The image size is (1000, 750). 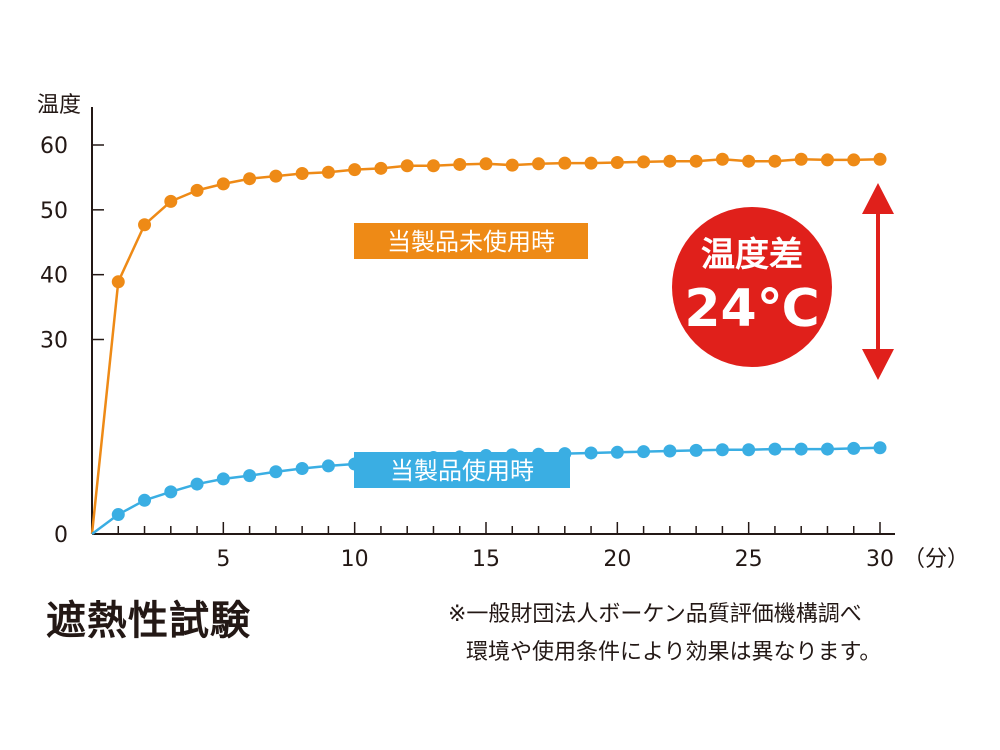 I want to click on disclaimer-note: 環境や使用条件により効果は異なります。, so click(x=674, y=652).